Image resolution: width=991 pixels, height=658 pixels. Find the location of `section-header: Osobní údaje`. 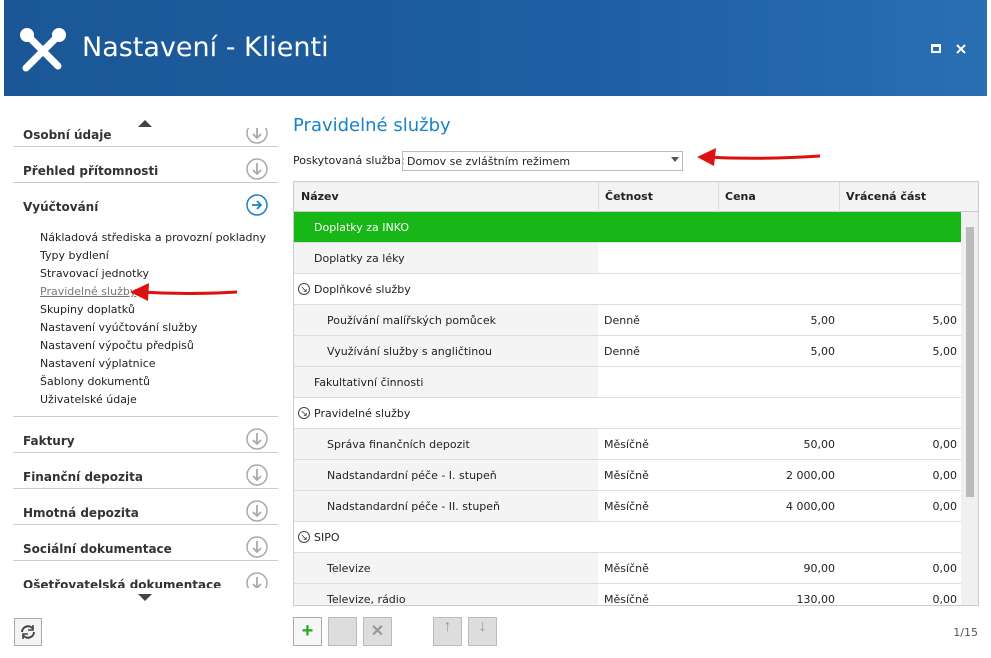

section-header: Osobní údaje is located at coordinates (67, 135).